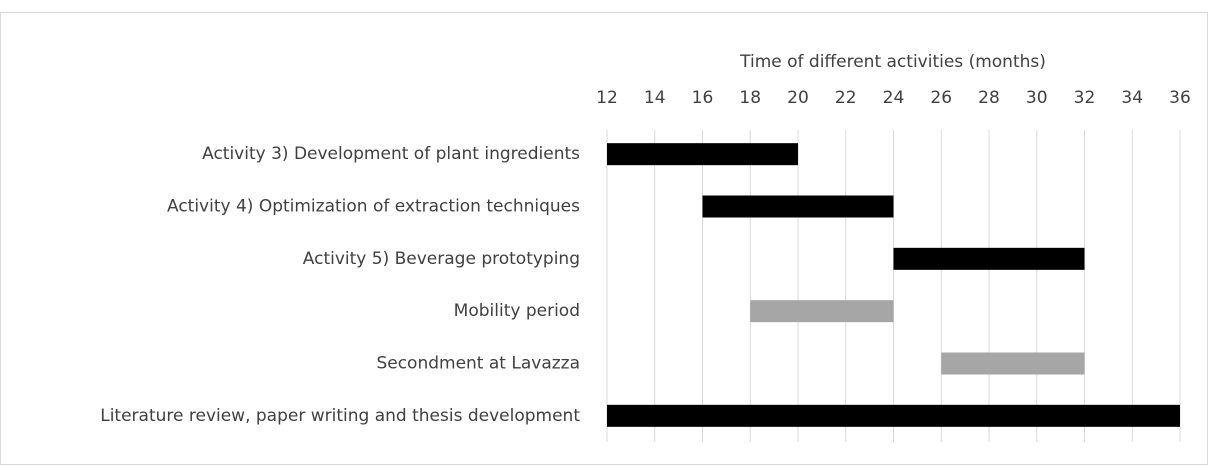 Image resolution: width=1209 pixels, height=466 pixels. I want to click on y-tick-label: Secondment at Lavazza, so click(478, 364).